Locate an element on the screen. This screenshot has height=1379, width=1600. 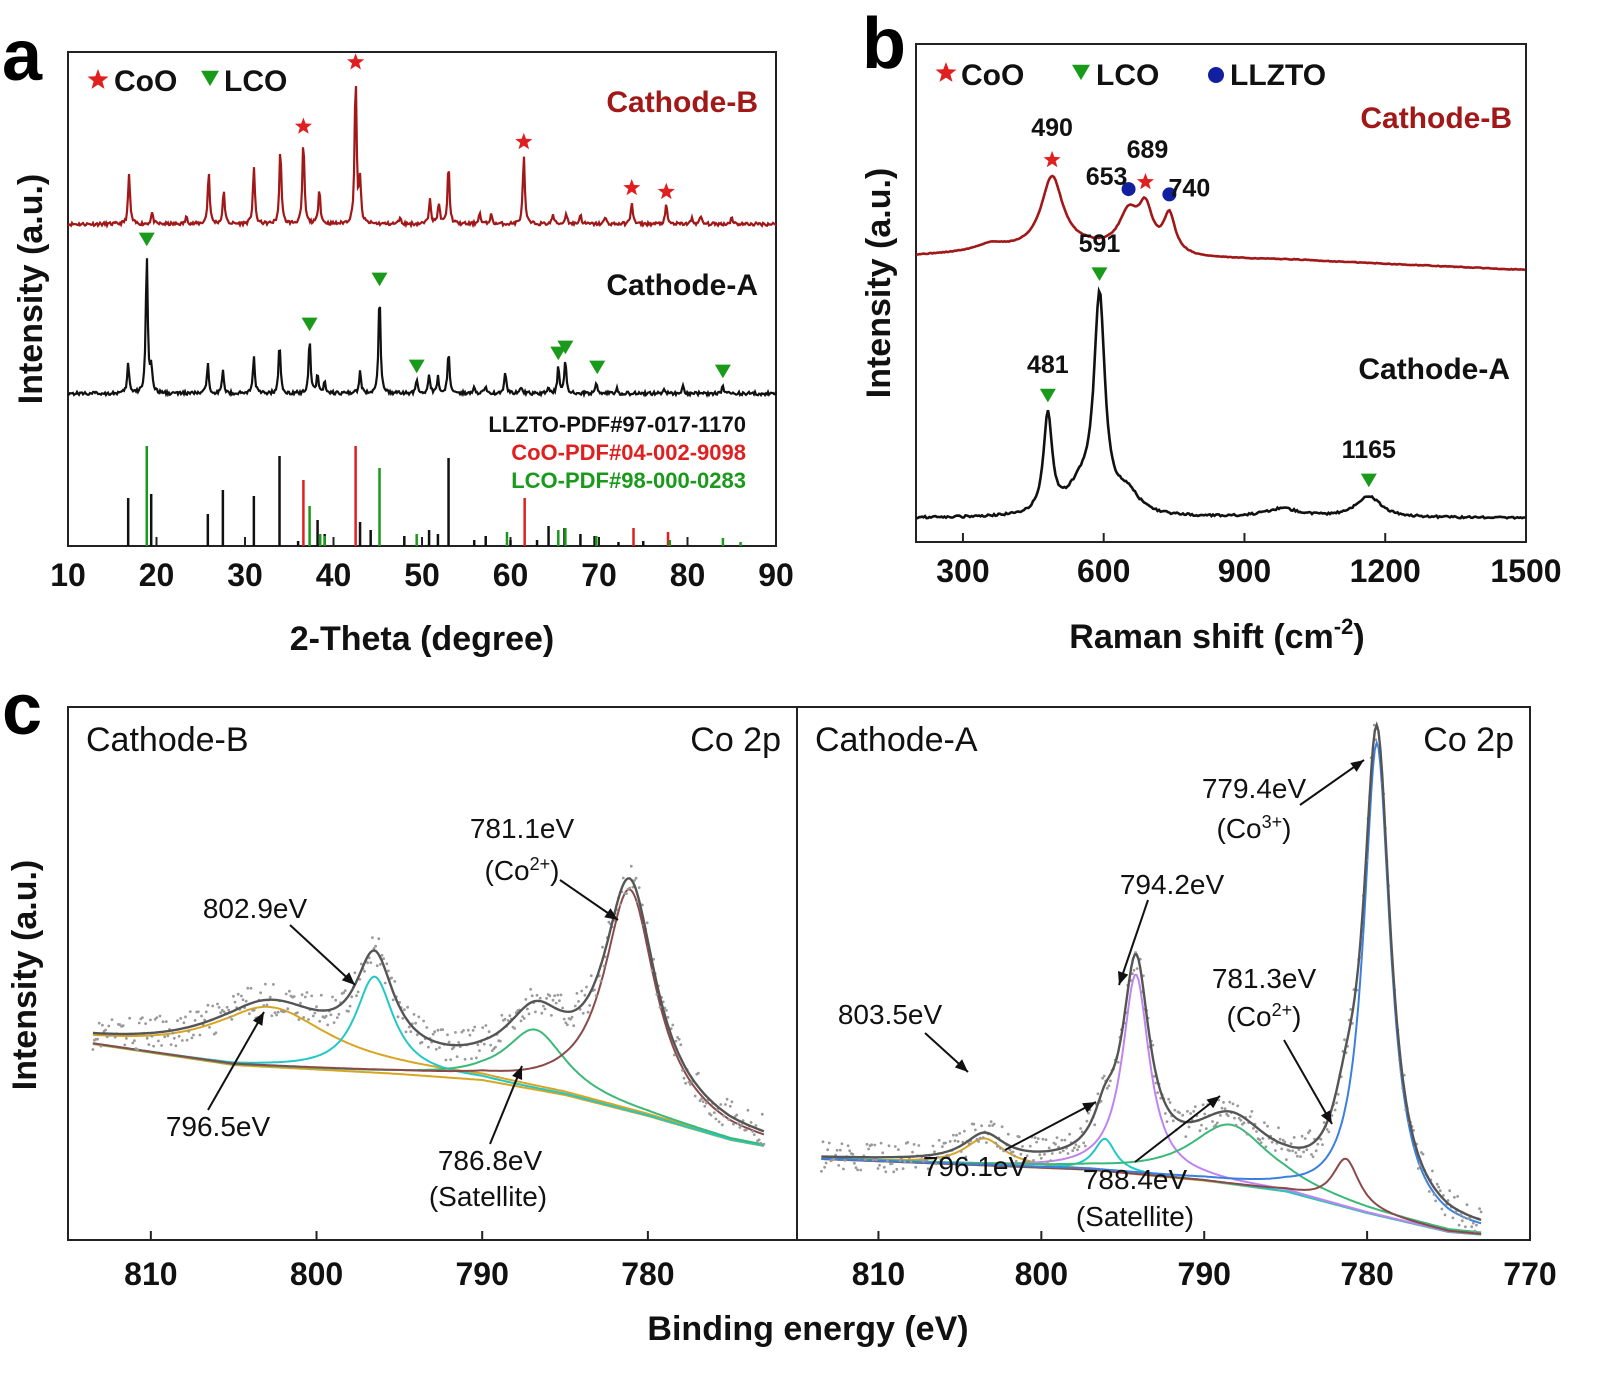
panel-b-peak-label: 740 is located at coordinates (1190, 188).